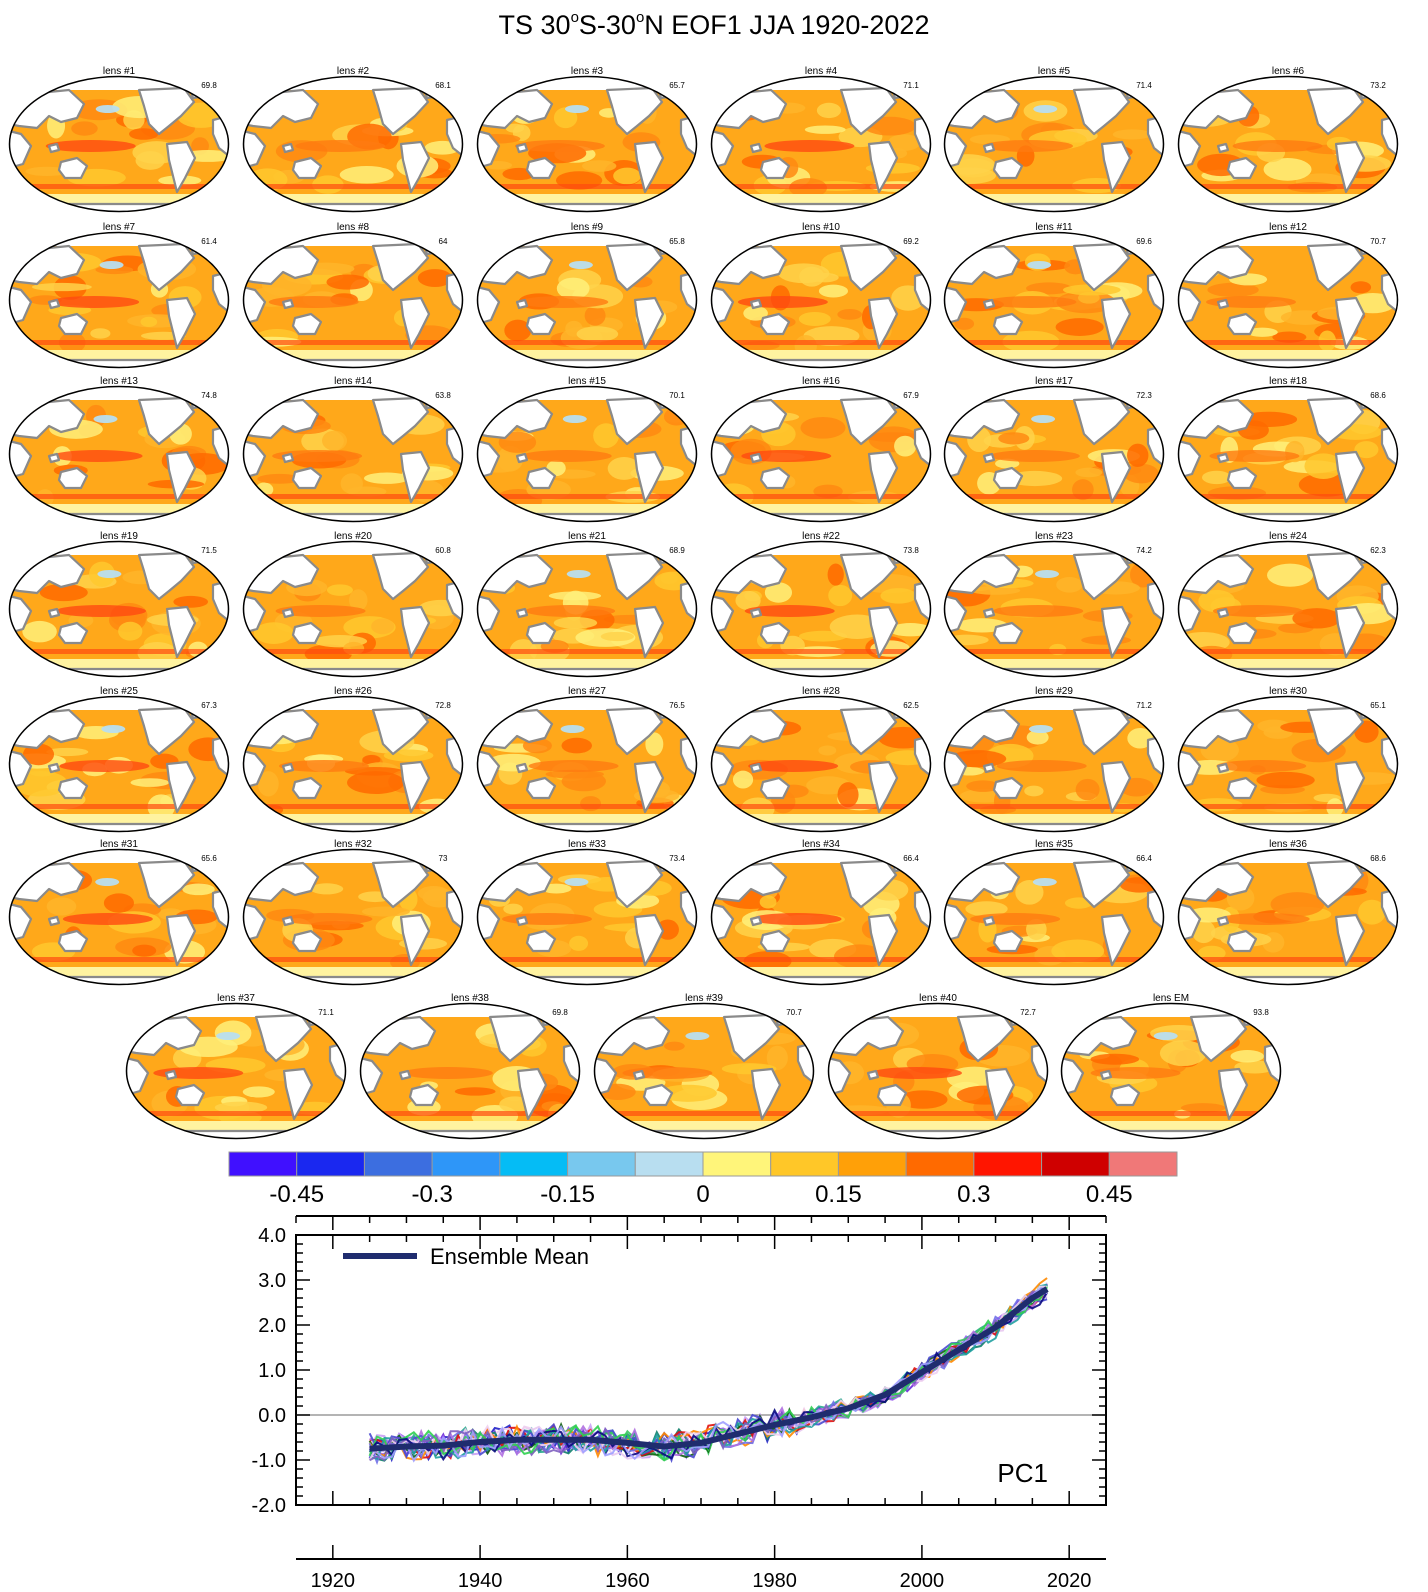  Describe the element at coordinates (821, 227) in the screenshot. I see `panel-label: lens #10` at that location.